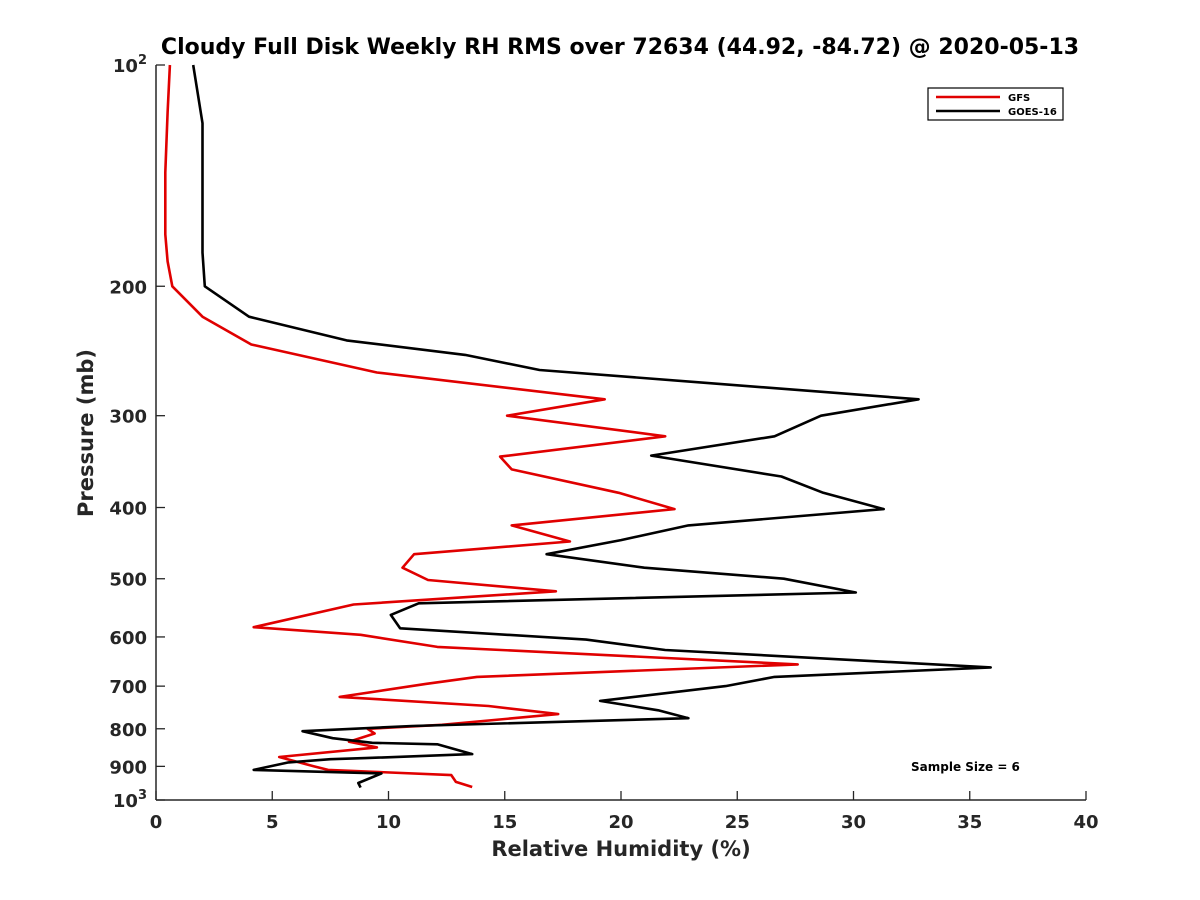 Image resolution: width=1200 pixels, height=900 pixels. I want to click on legend-label-goes16: GOES-16, so click(1032, 112).